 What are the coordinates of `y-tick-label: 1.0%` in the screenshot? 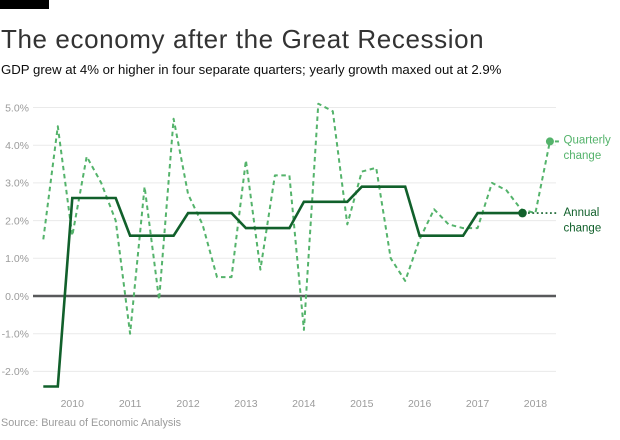 It's located at (17, 259).